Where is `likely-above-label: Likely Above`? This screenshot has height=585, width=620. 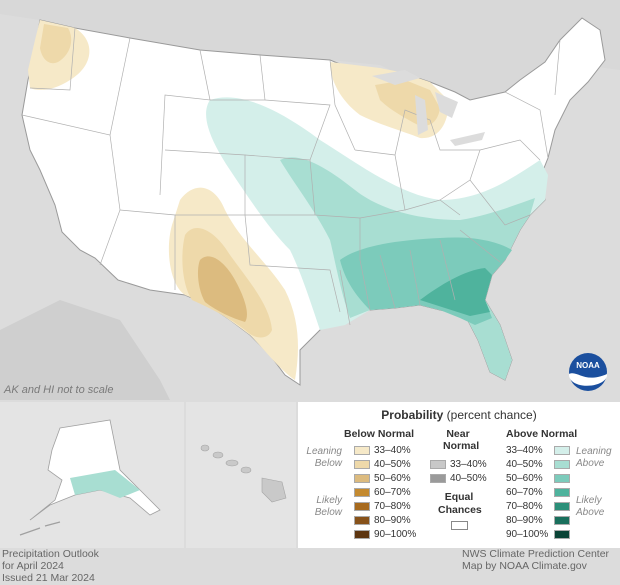
likely-above-label: Likely Above is located at coordinates (590, 506).